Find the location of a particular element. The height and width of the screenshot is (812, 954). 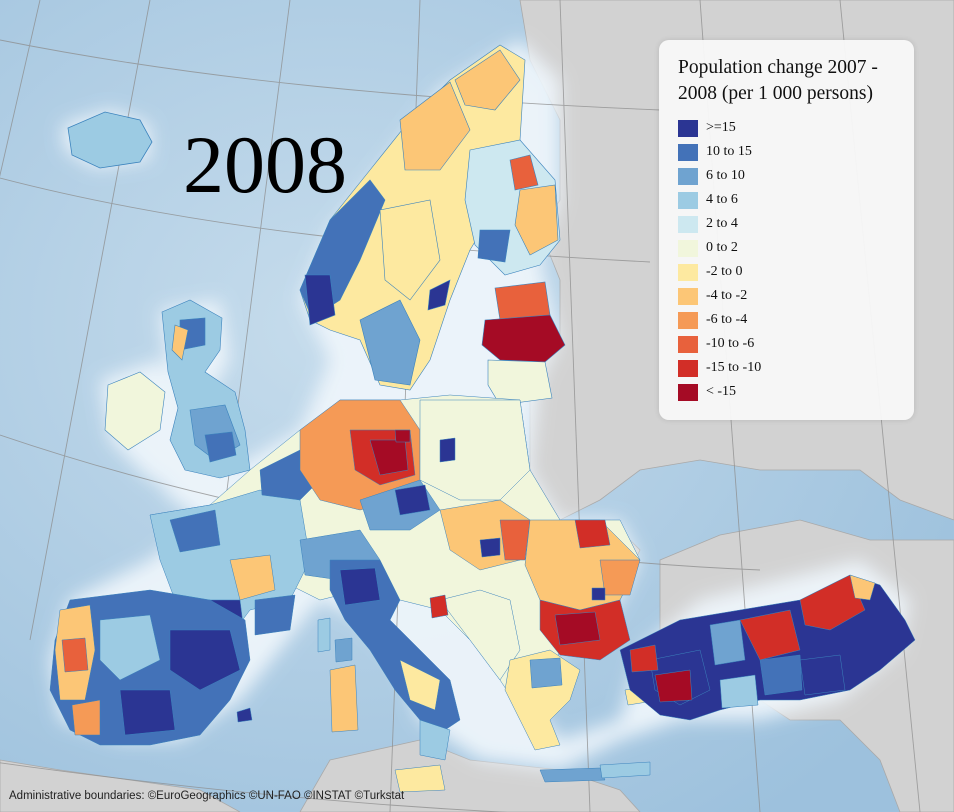

legend-label: -6 to -4 is located at coordinates (727, 319).